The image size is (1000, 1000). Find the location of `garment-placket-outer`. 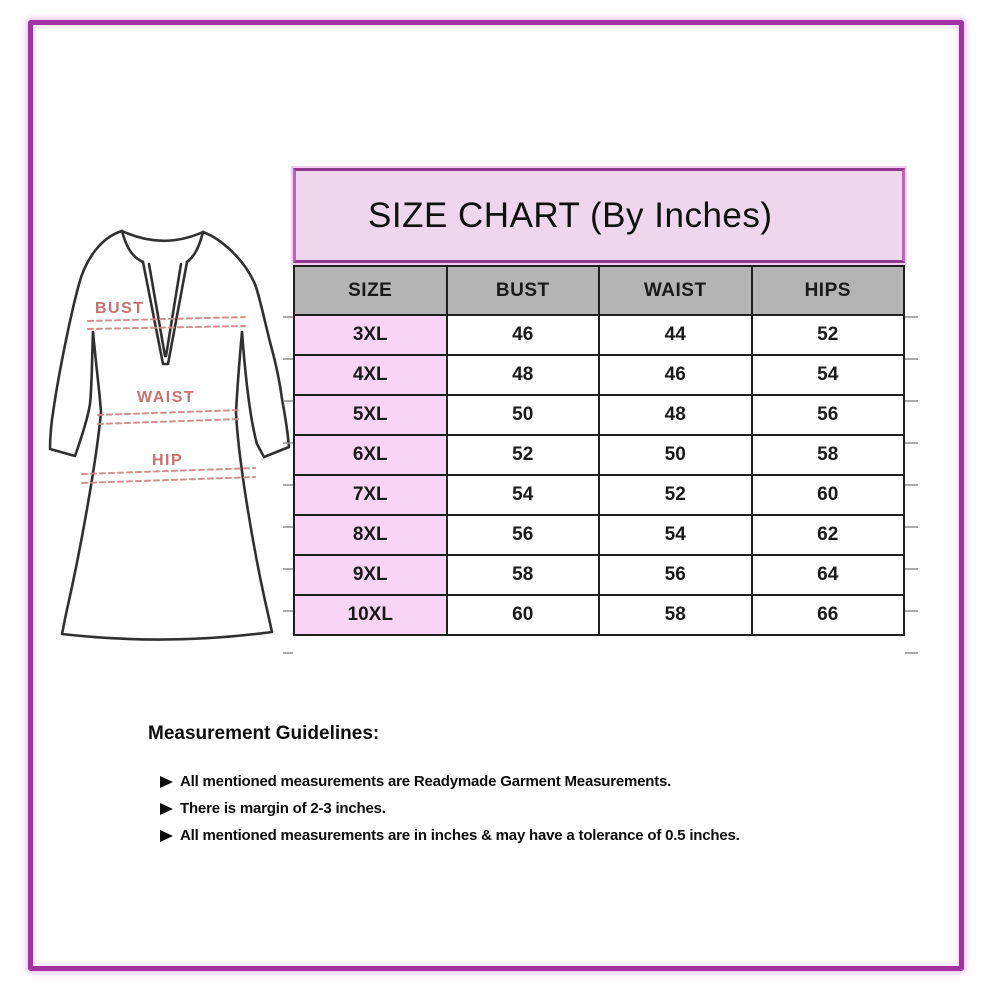

garment-placket-outer is located at coordinates (165, 313).